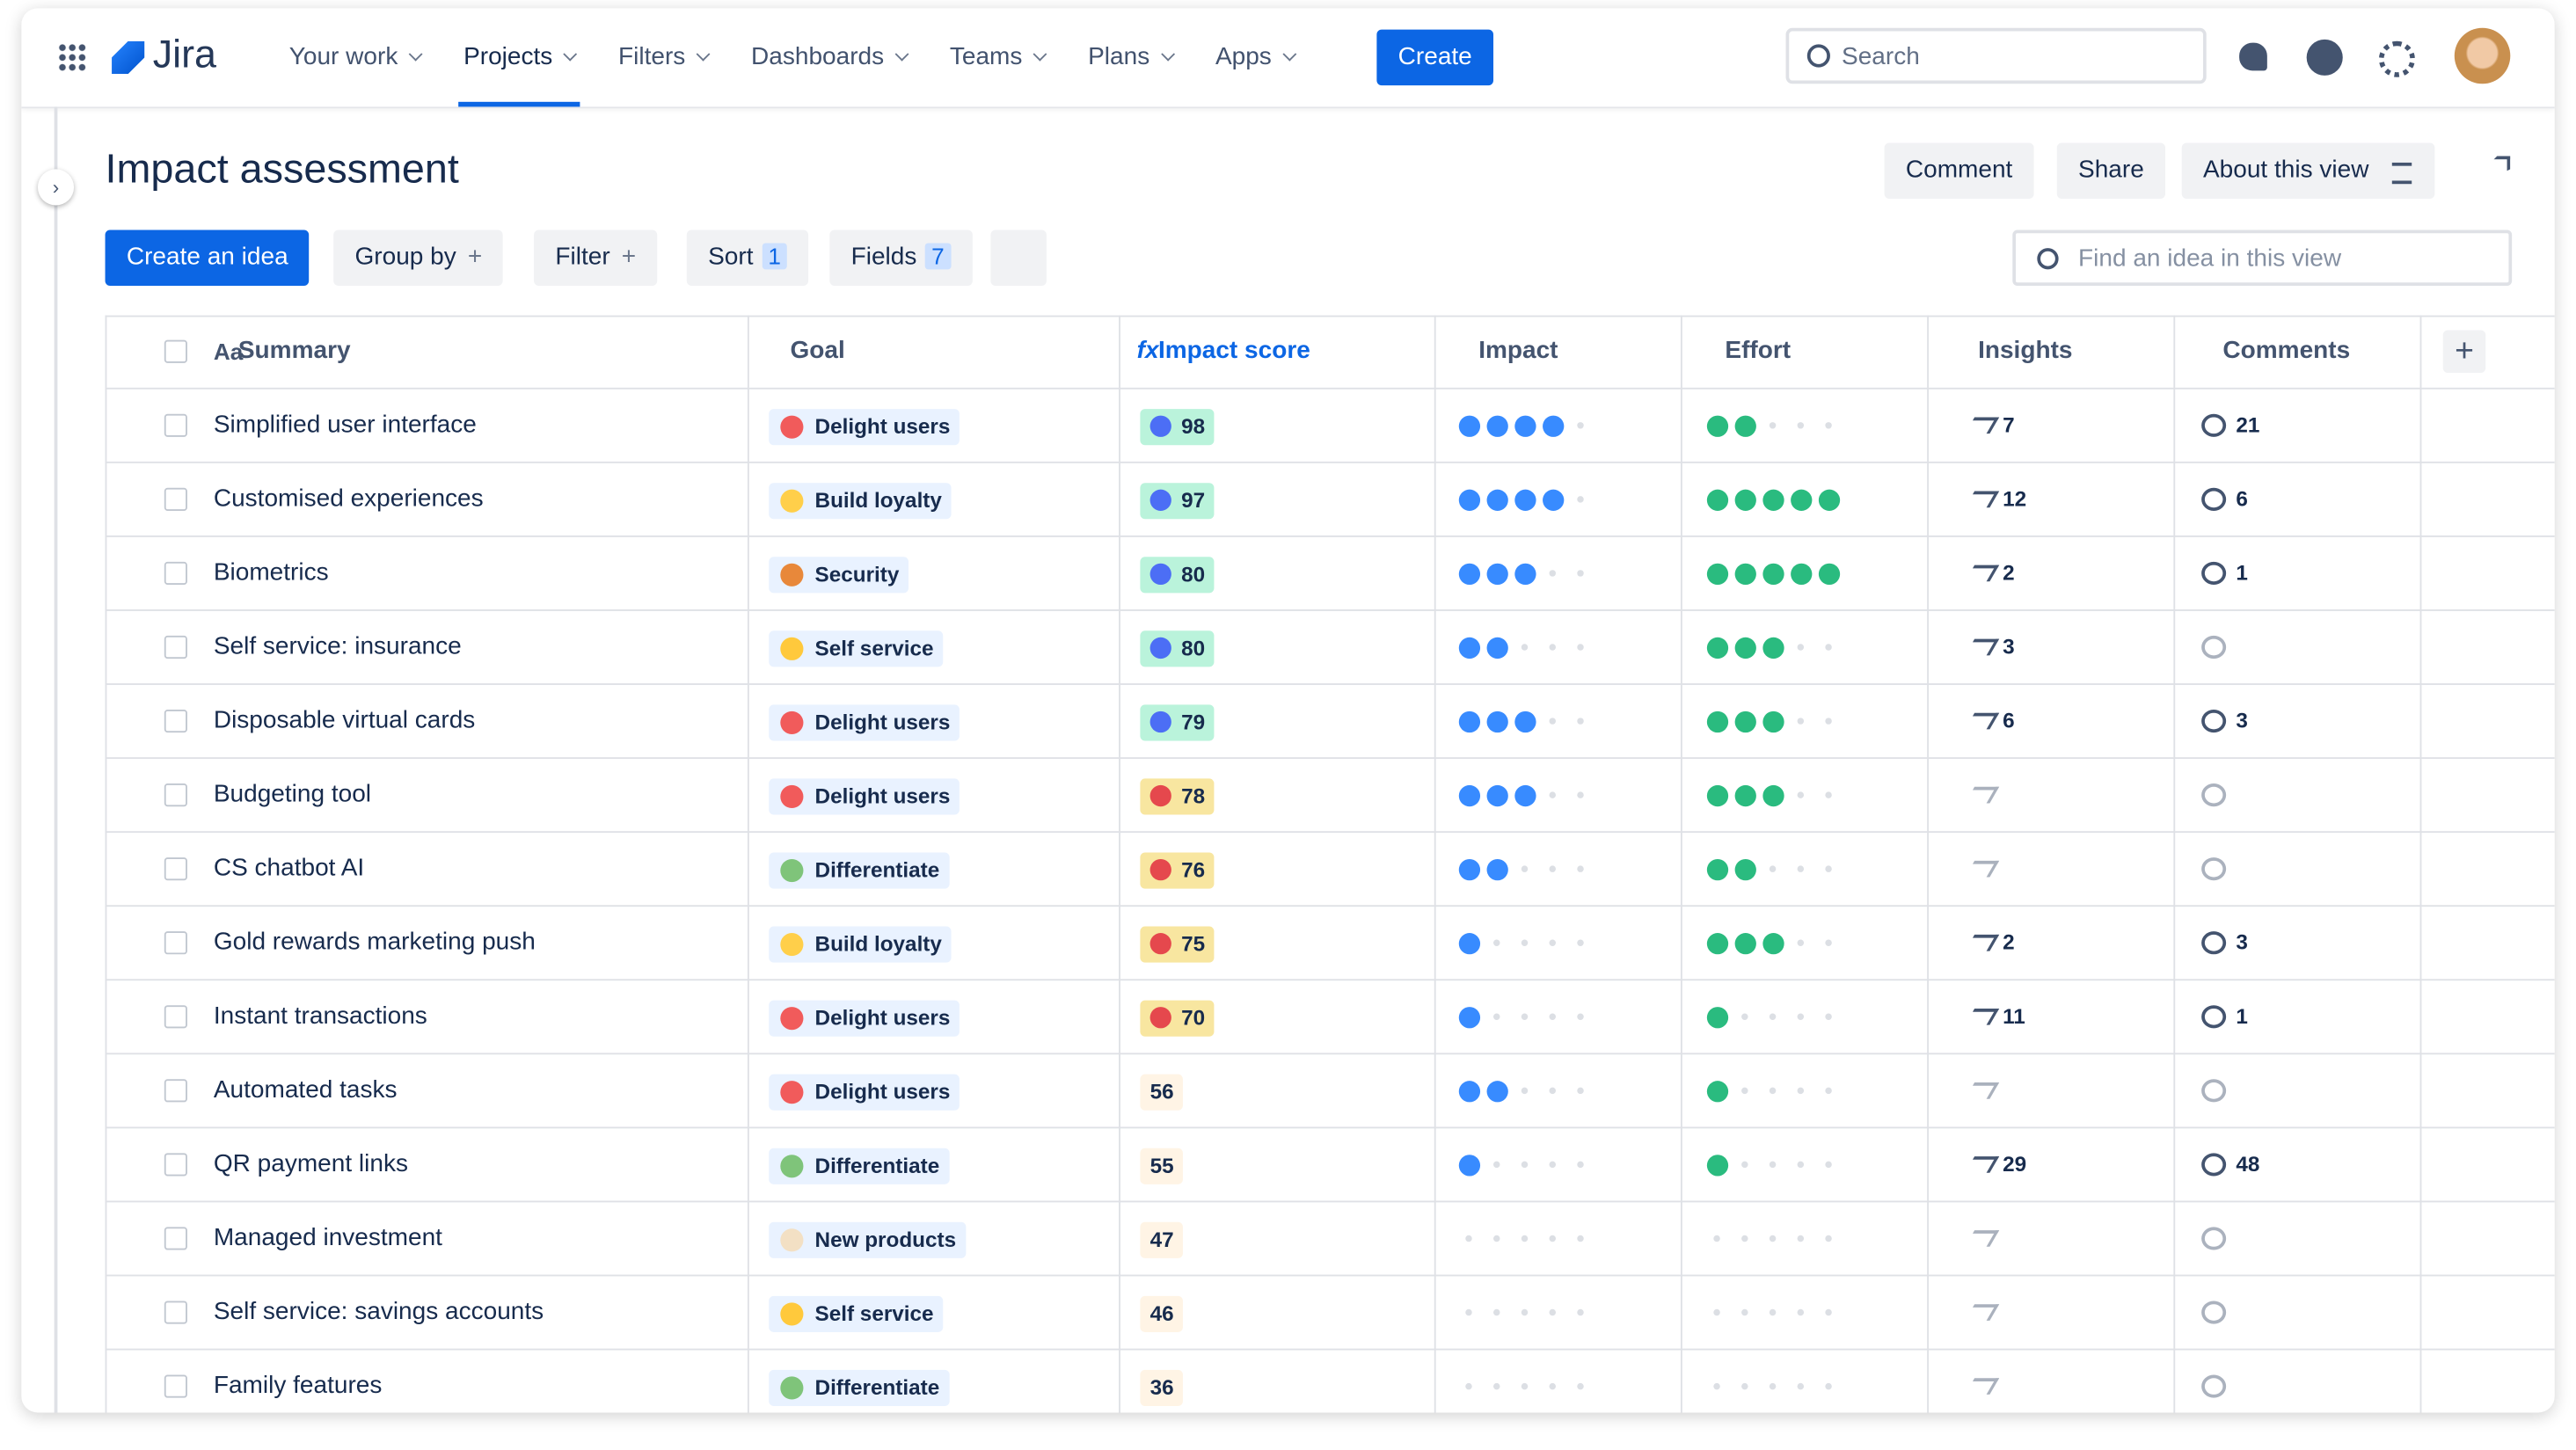 The height and width of the screenshot is (1450, 2576). Describe the element at coordinates (998, 57) in the screenshot. I see `nav-item: Teams` at that location.